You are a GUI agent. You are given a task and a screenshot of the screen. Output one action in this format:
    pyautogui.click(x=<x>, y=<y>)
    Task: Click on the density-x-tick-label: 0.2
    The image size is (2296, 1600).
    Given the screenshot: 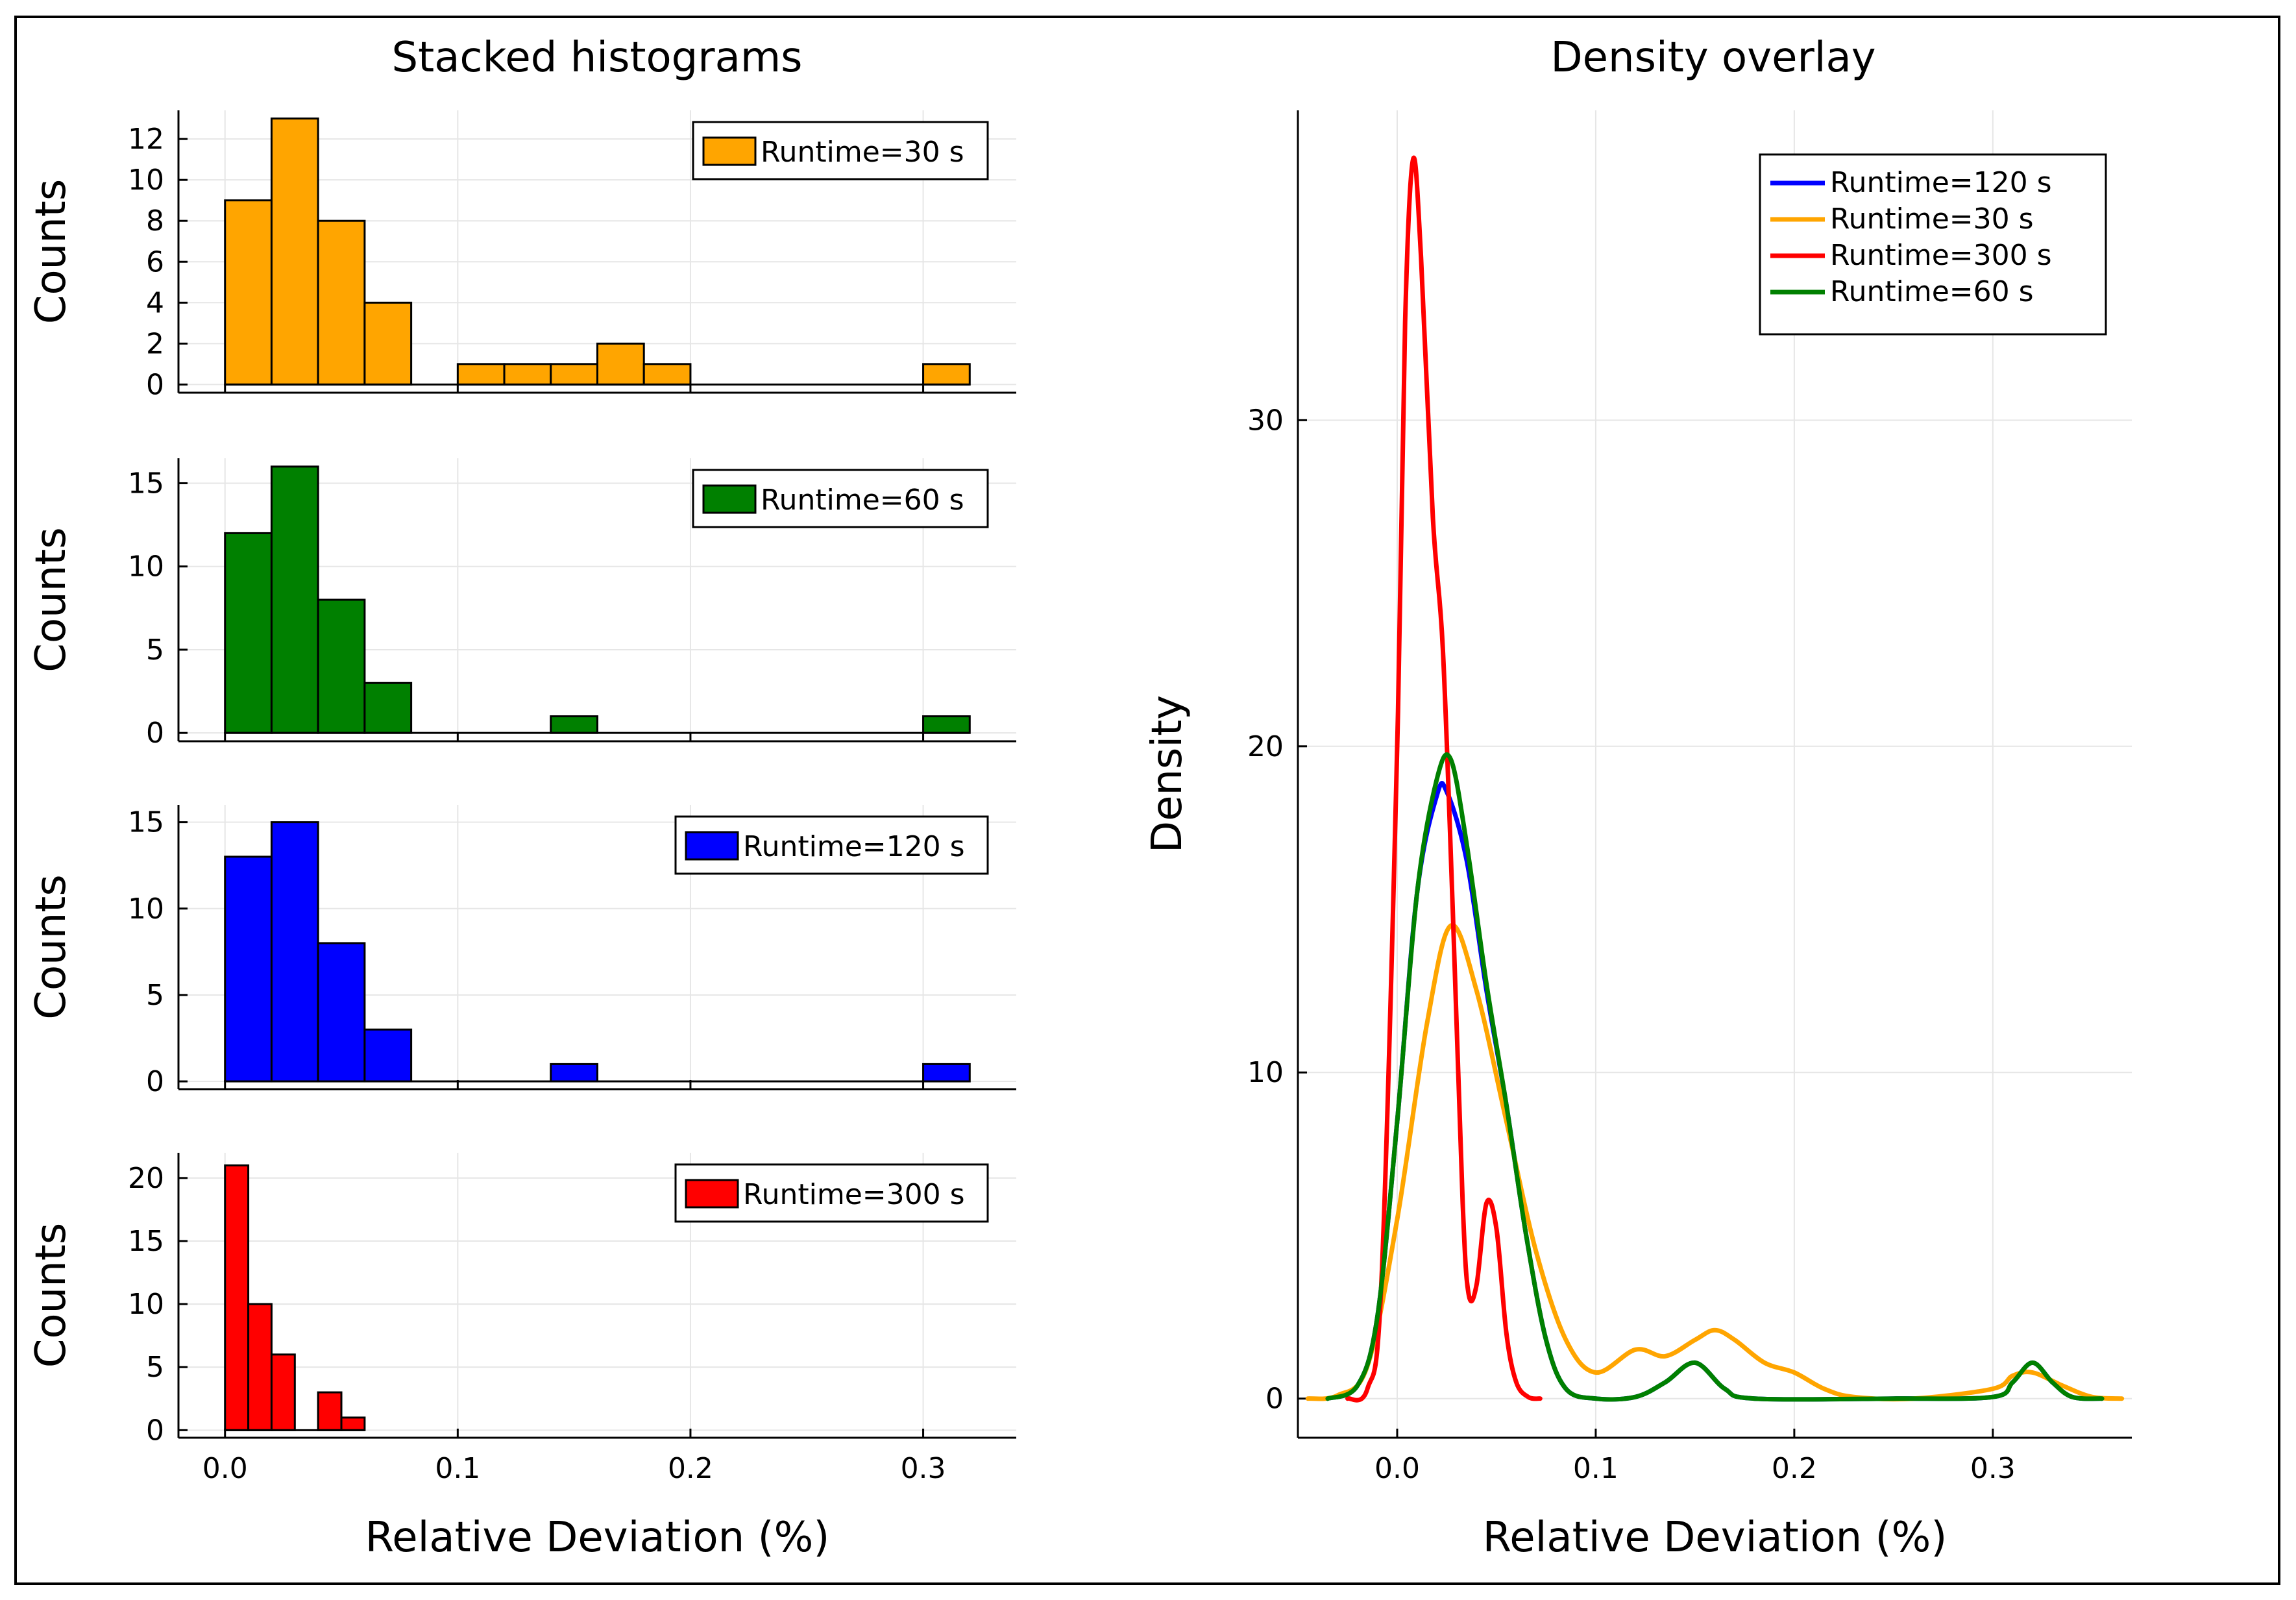 What is the action you would take?
    pyautogui.click(x=1794, y=1468)
    